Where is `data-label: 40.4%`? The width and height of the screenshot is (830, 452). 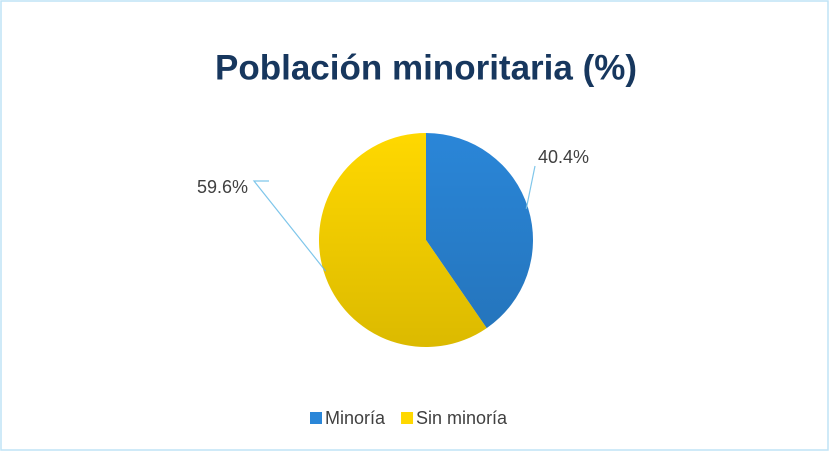
data-label: 40.4% is located at coordinates (563, 157).